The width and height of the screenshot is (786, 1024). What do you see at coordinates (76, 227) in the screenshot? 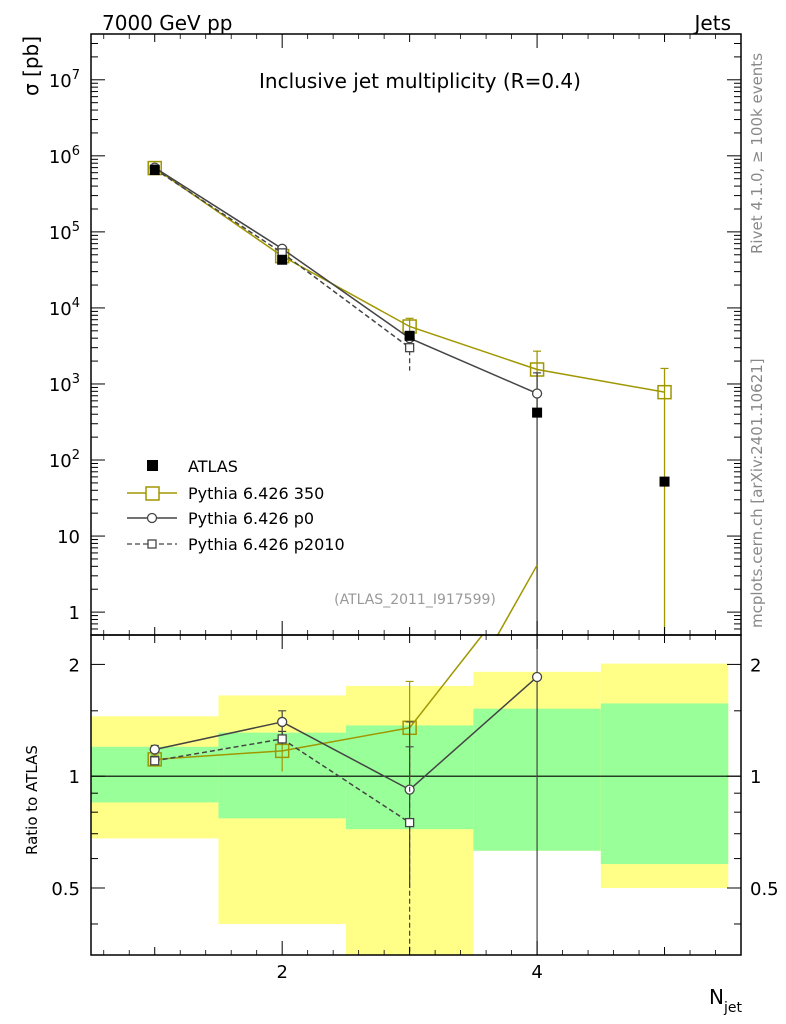
I see `y-tick-exponent: 5` at bounding box center [76, 227].